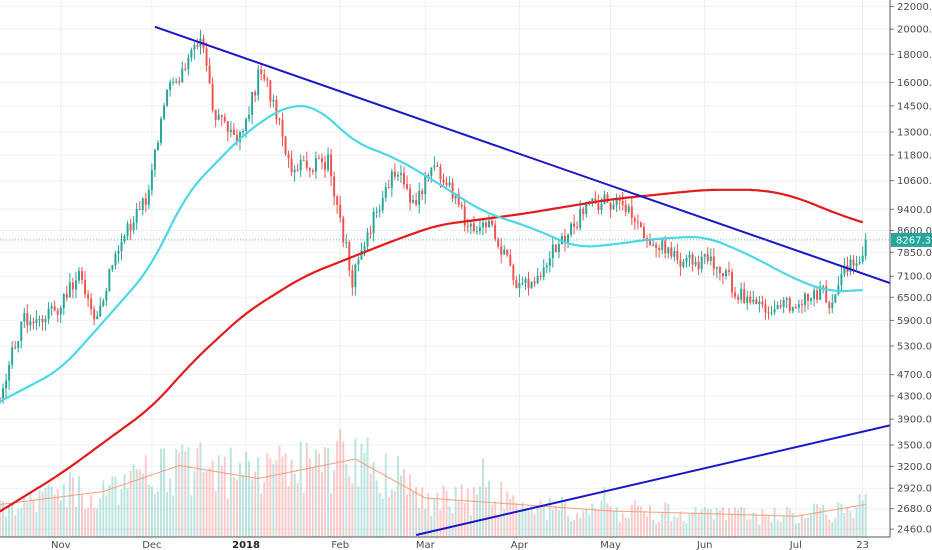 This screenshot has width=932, height=550. What do you see at coordinates (466, 239) in the screenshot?
I see `price-labels: 8267.3` at bounding box center [466, 239].